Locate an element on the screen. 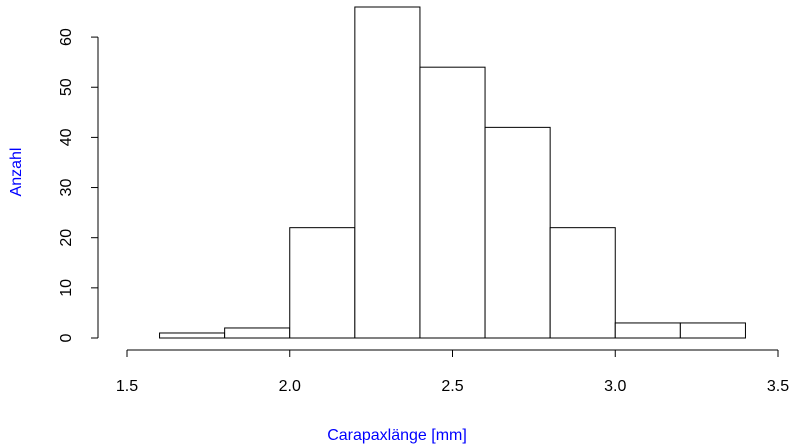 This screenshot has height=447, width=796. y-tick-label: 10 is located at coordinates (66, 288).